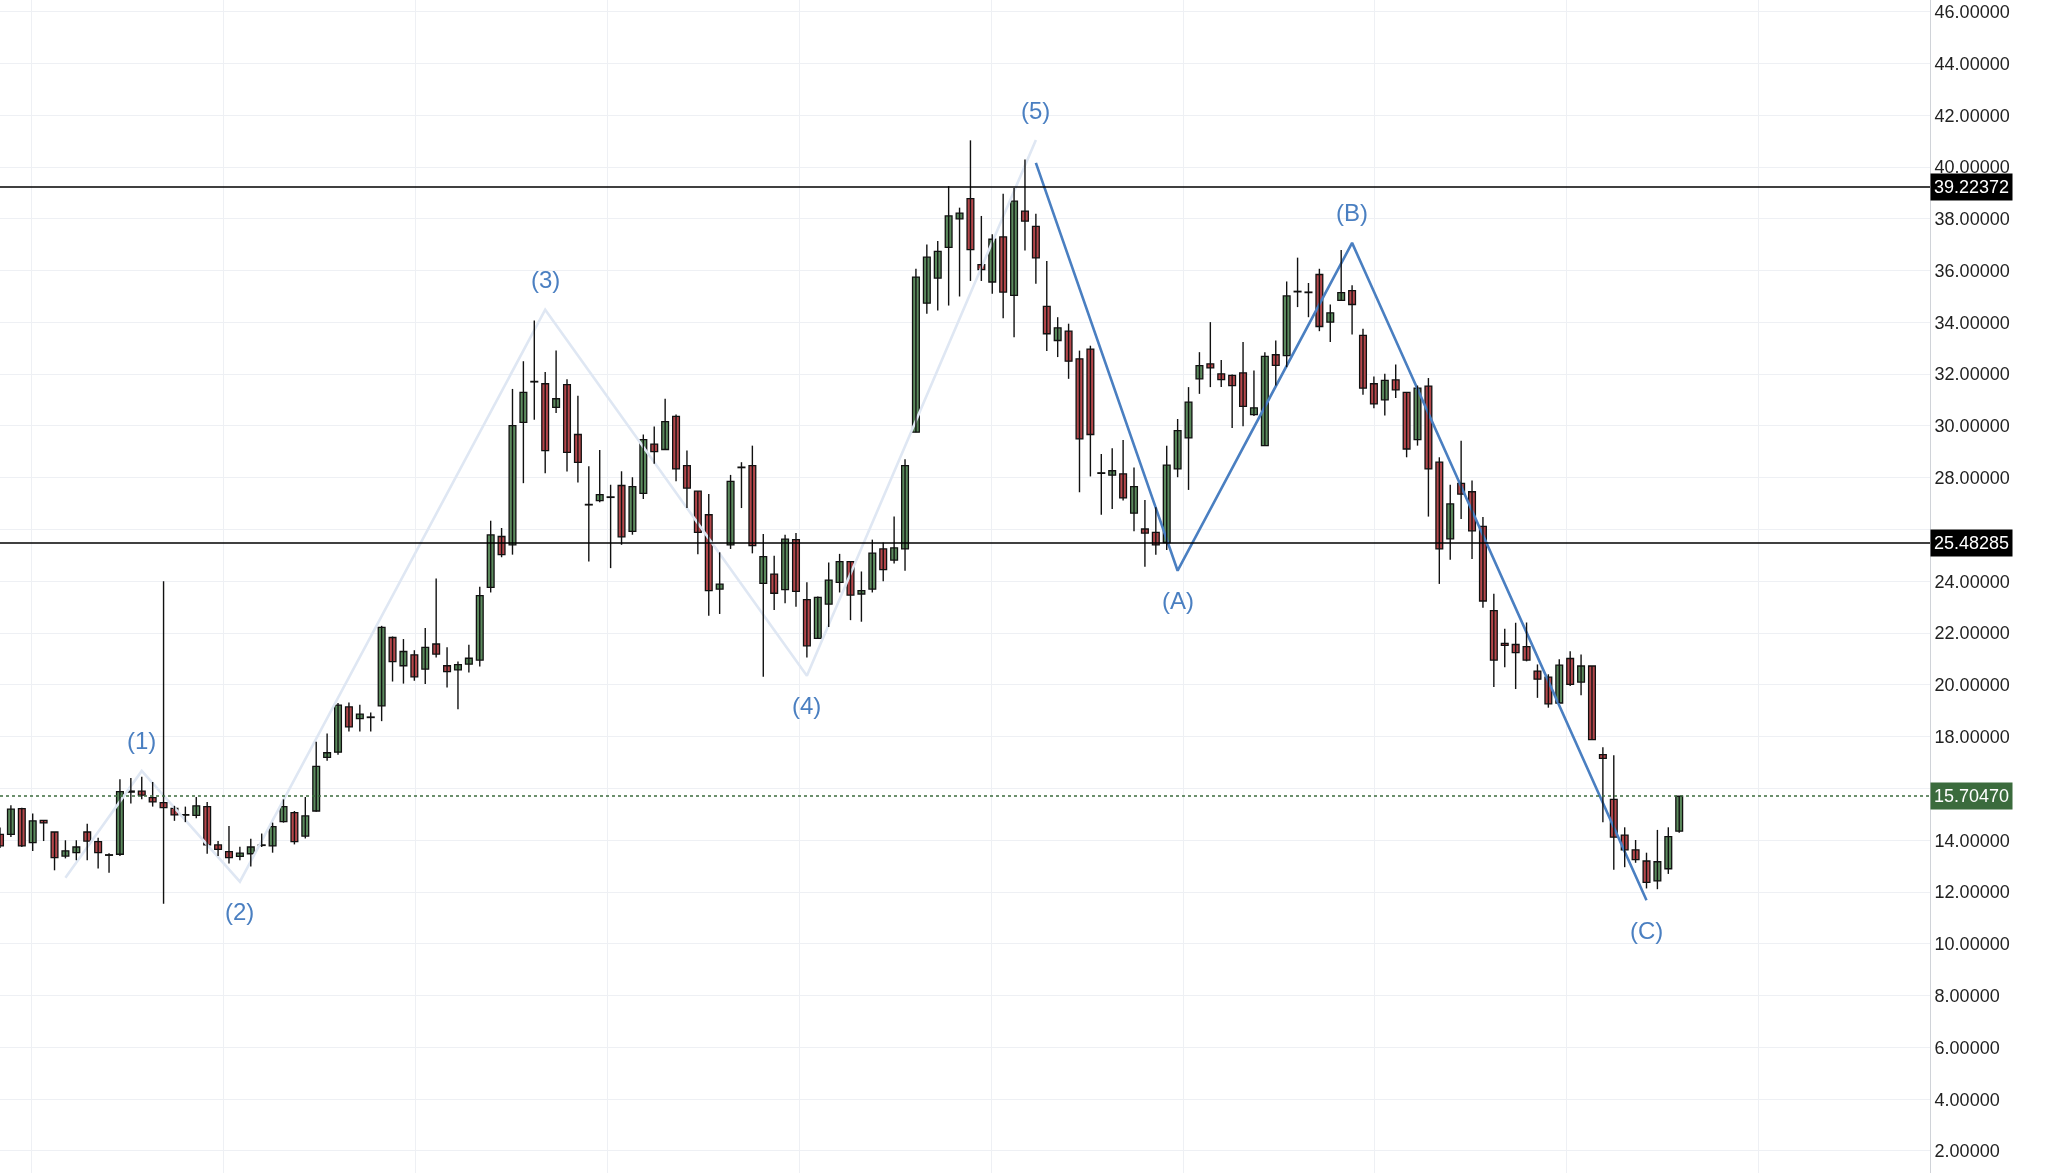 The image size is (2048, 1173). What do you see at coordinates (1967, 995) in the screenshot?
I see `y-tick-label: 8.00000` at bounding box center [1967, 995].